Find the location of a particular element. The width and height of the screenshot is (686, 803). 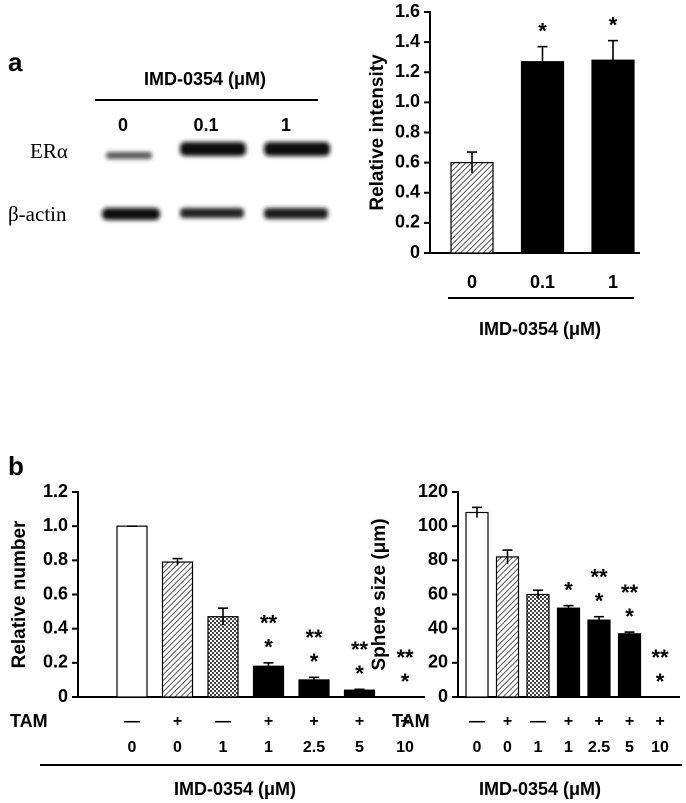

panel-label: a is located at coordinates (15, 62).